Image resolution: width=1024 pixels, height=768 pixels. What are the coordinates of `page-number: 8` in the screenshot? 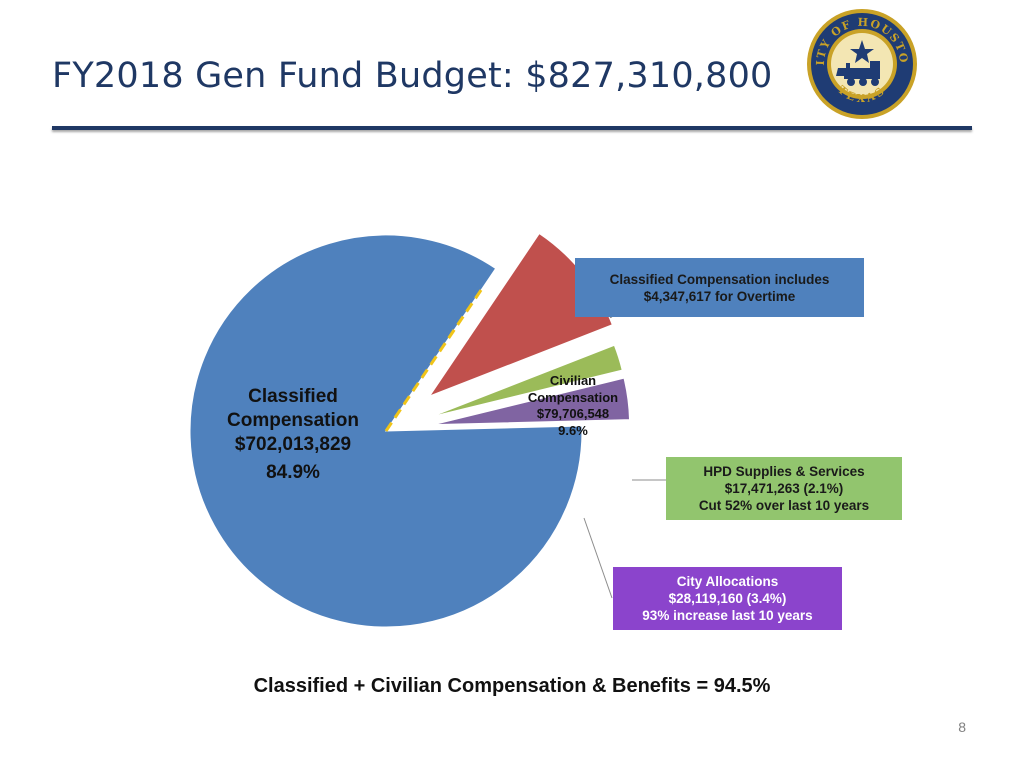 It's located at (962, 727).